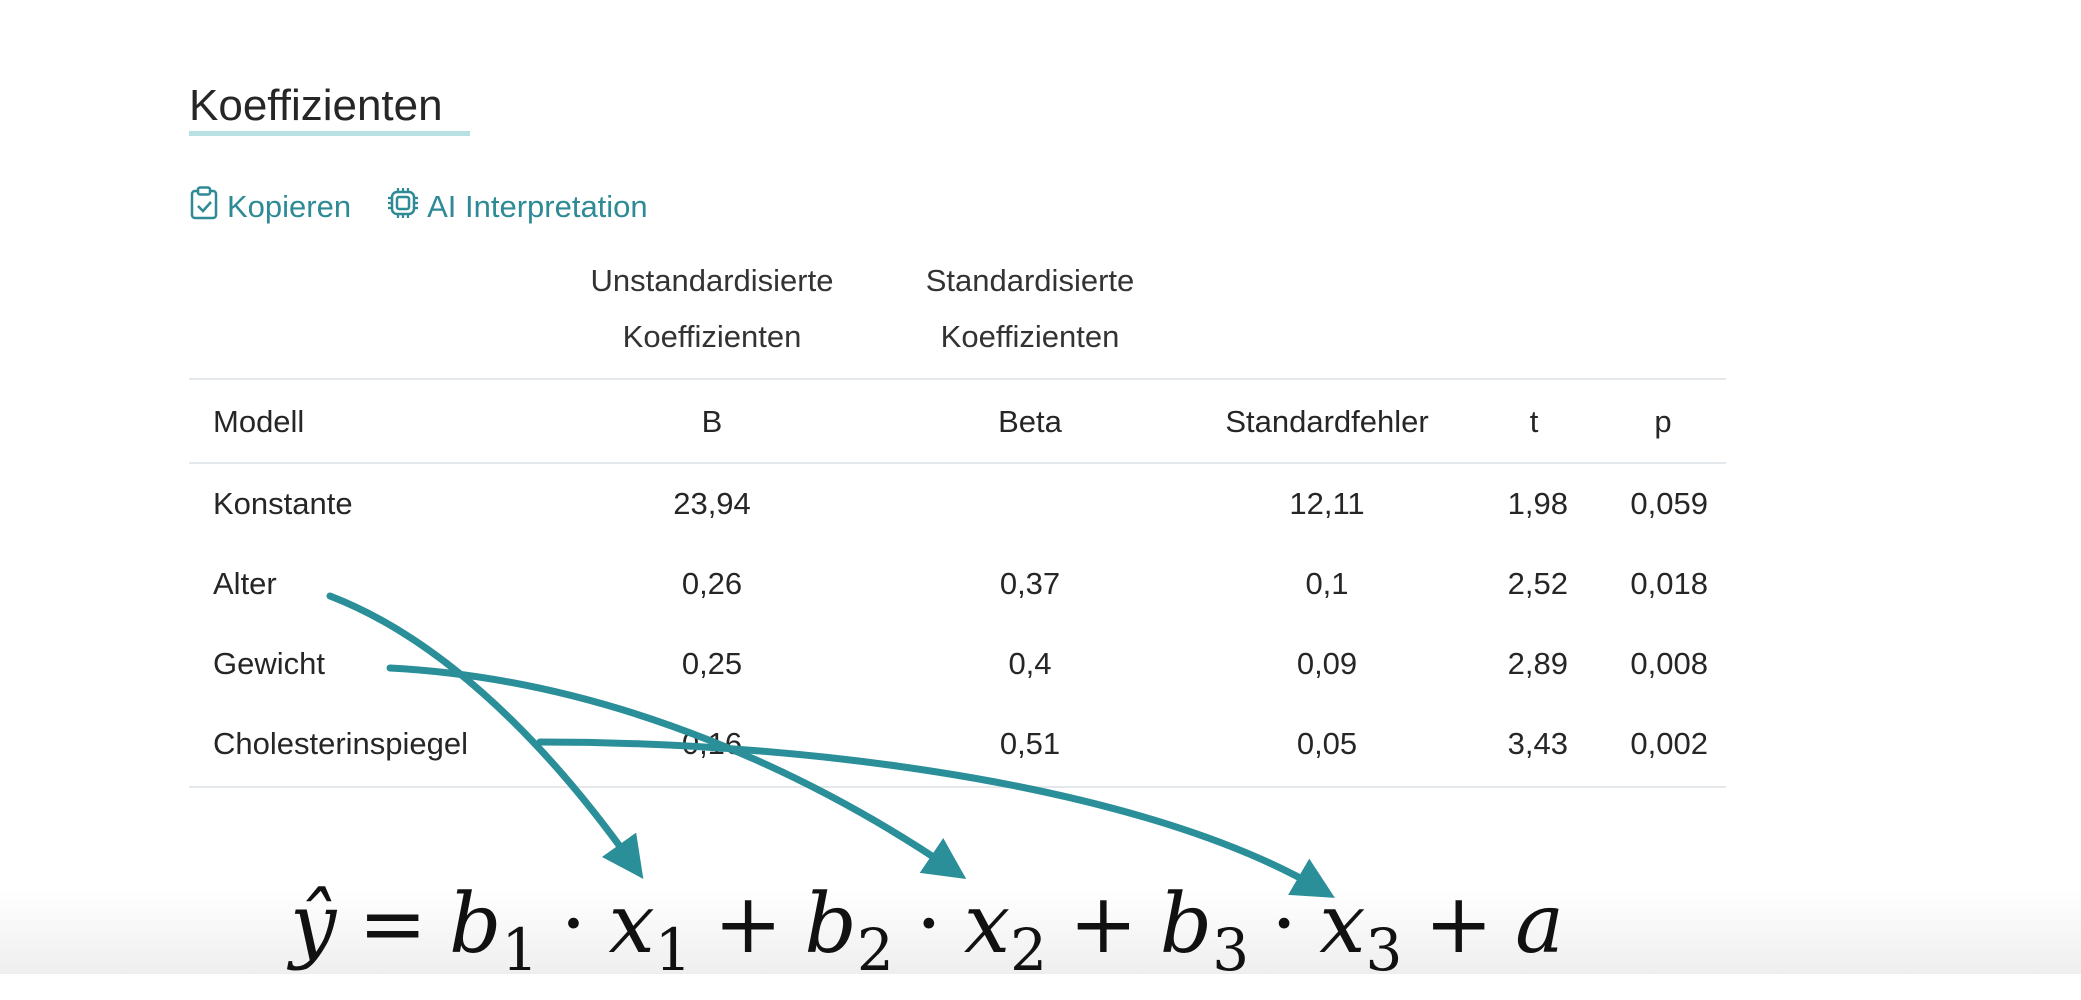  Describe the element at coordinates (957, 787) in the screenshot. I see `table-bottom-divider` at that location.